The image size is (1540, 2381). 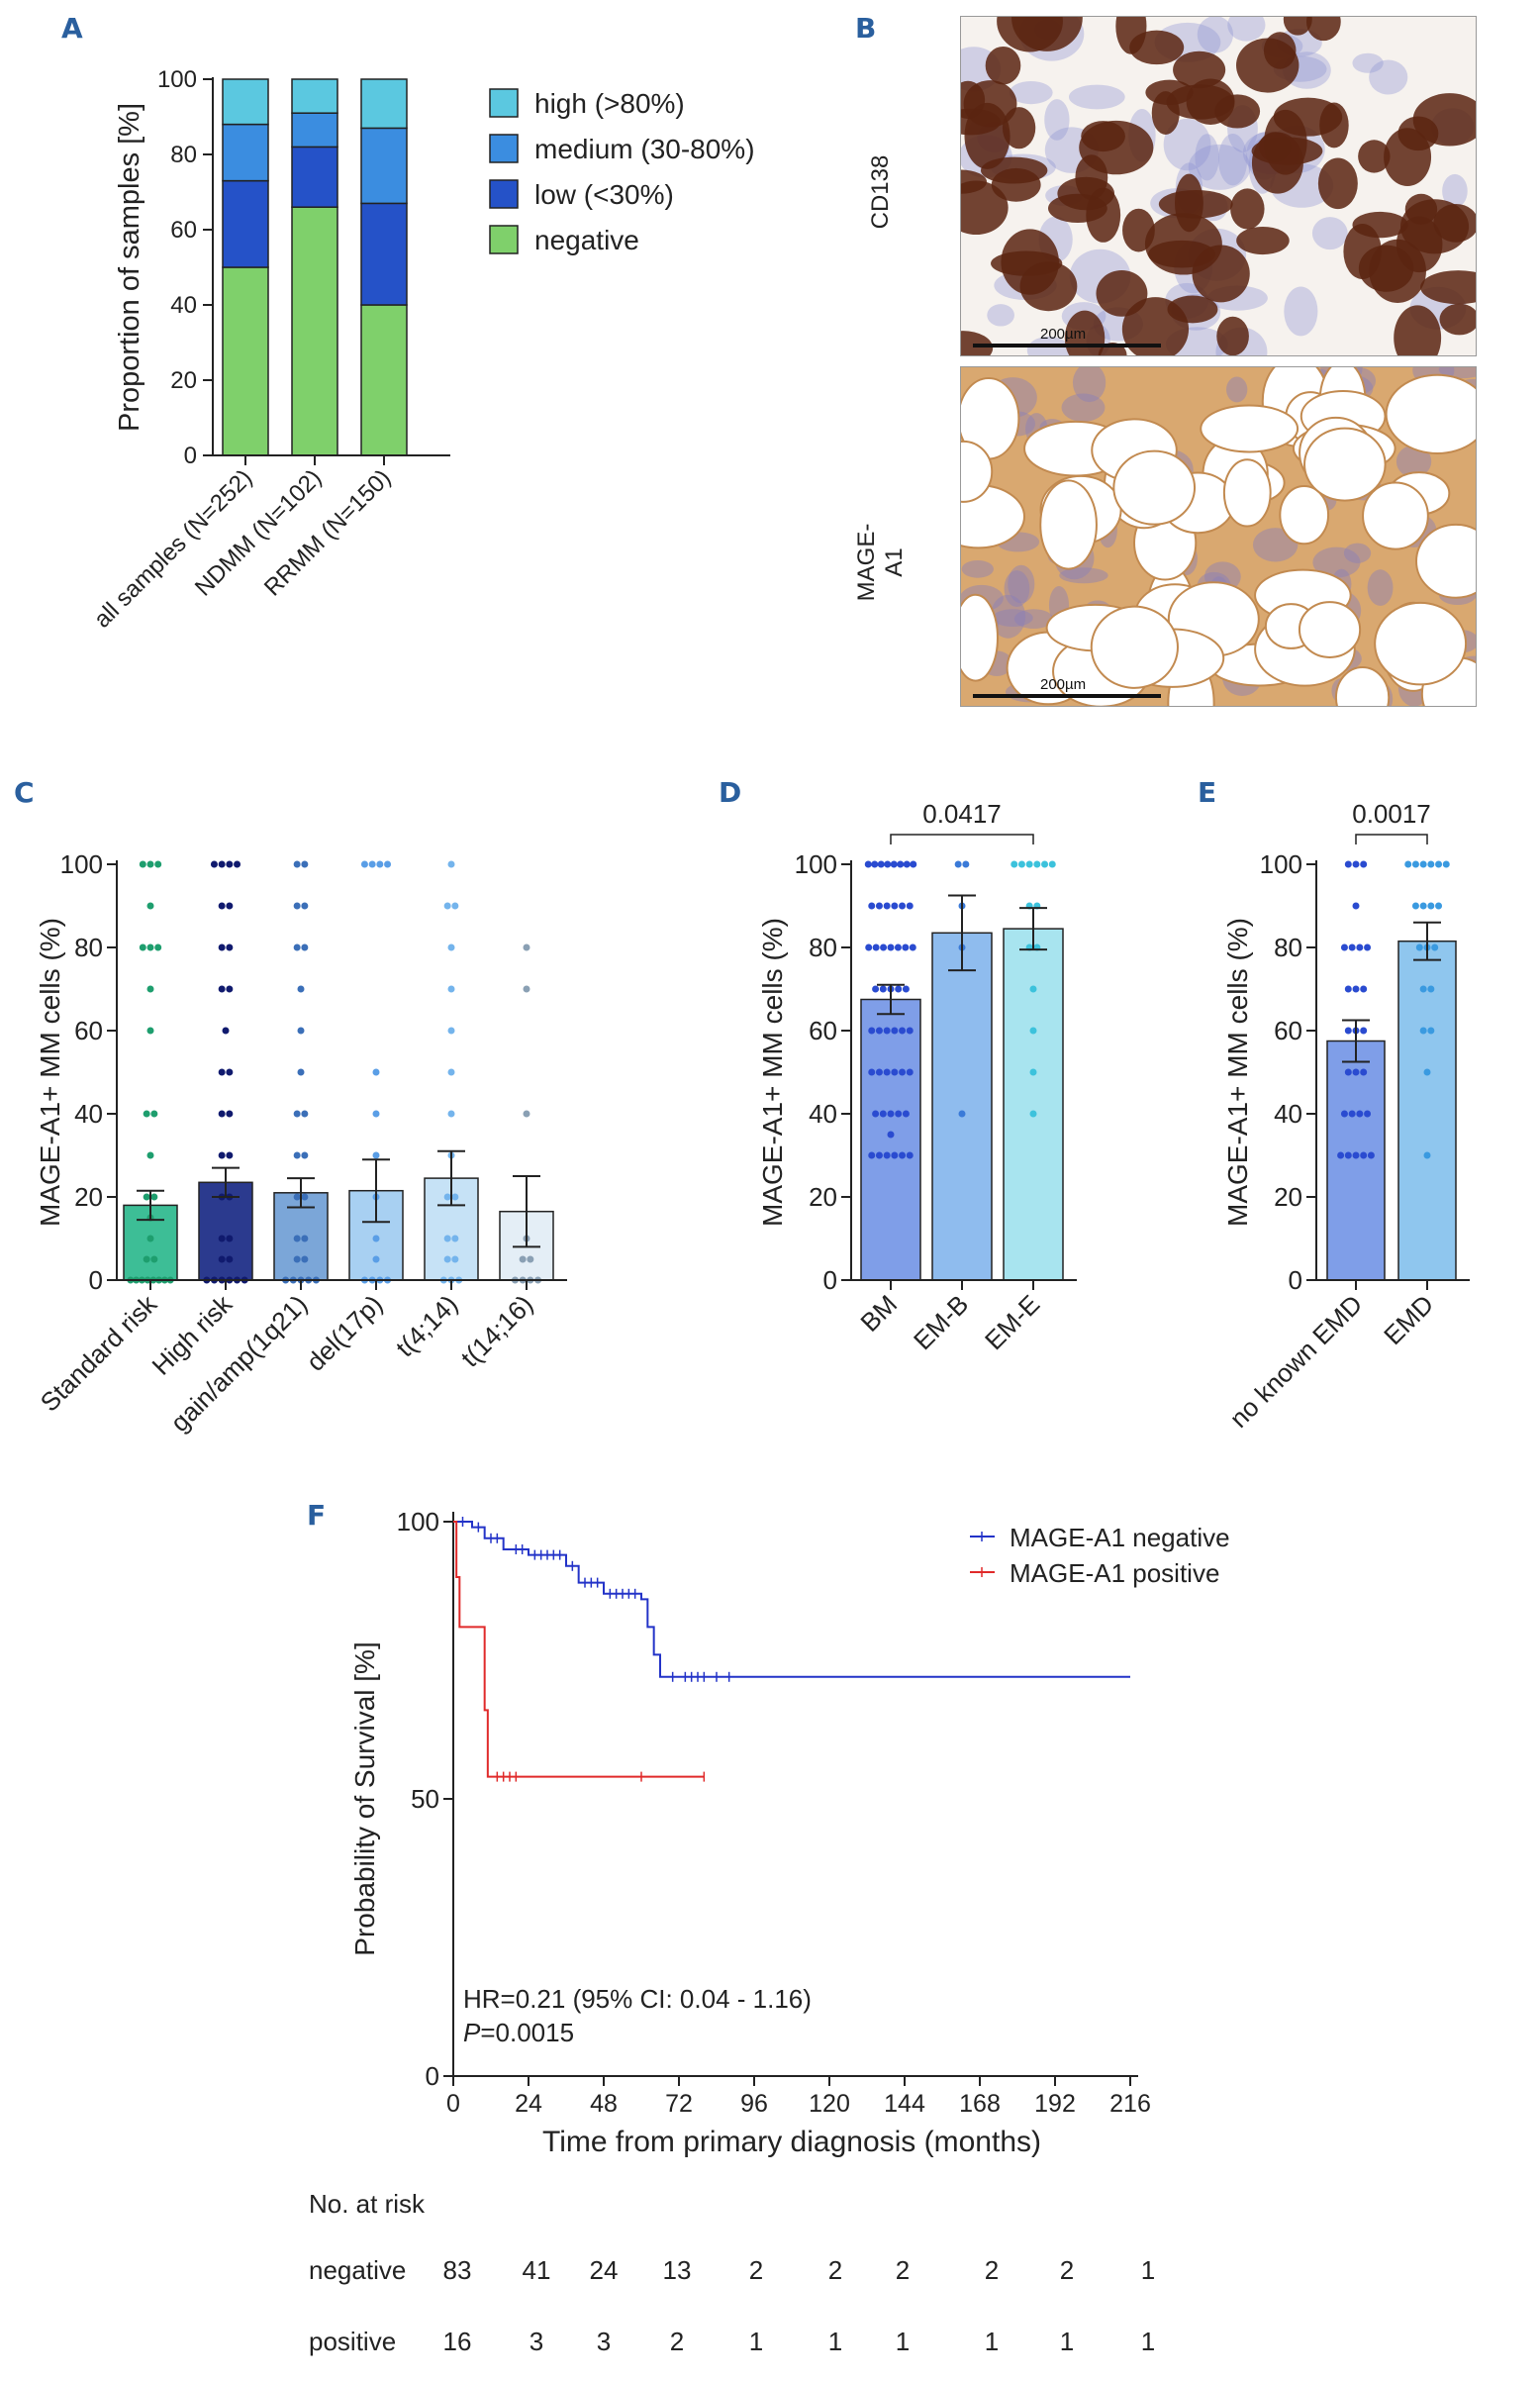 What do you see at coordinates (1063, 334) in the screenshot?
I see `scale-label-top: 200µm` at bounding box center [1063, 334].